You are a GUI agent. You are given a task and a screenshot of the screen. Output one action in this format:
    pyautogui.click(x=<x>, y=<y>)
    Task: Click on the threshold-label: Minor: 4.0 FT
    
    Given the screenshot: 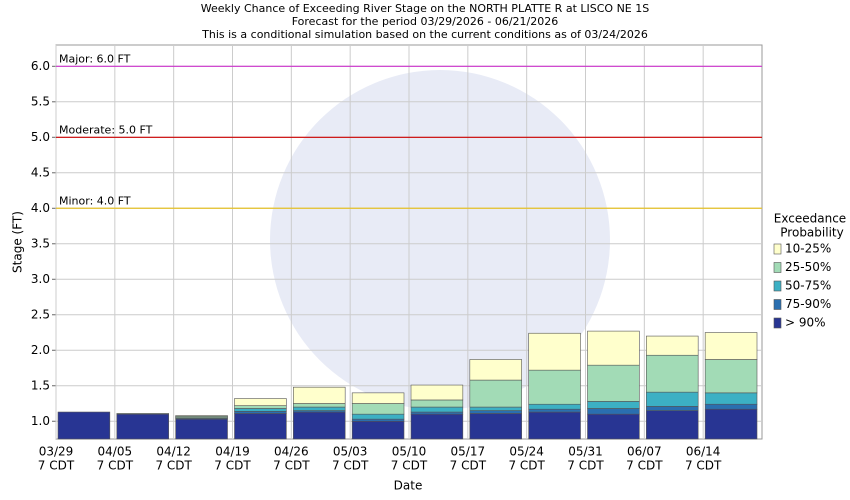 What is the action you would take?
    pyautogui.click(x=95, y=200)
    